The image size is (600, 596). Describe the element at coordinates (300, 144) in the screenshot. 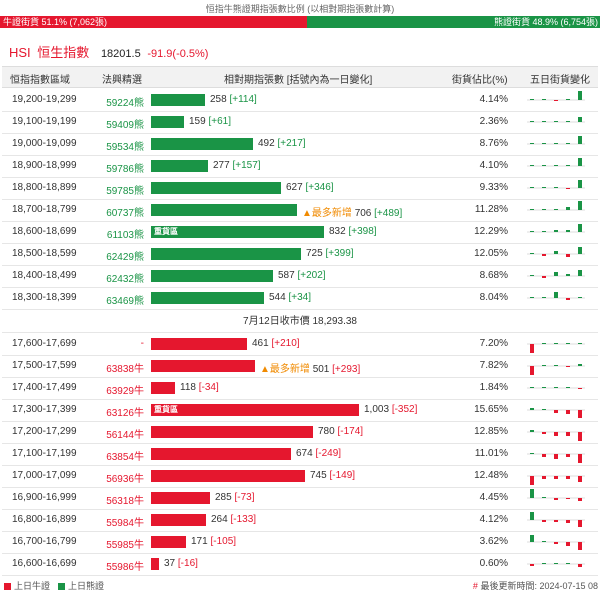

I see `table-row: 19,000-19,099 59534熊 492 [+217] 8.76%` at that location.